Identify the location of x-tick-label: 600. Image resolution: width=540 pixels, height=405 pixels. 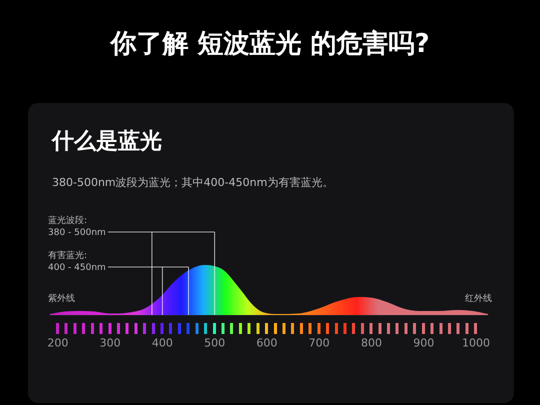
(267, 343).